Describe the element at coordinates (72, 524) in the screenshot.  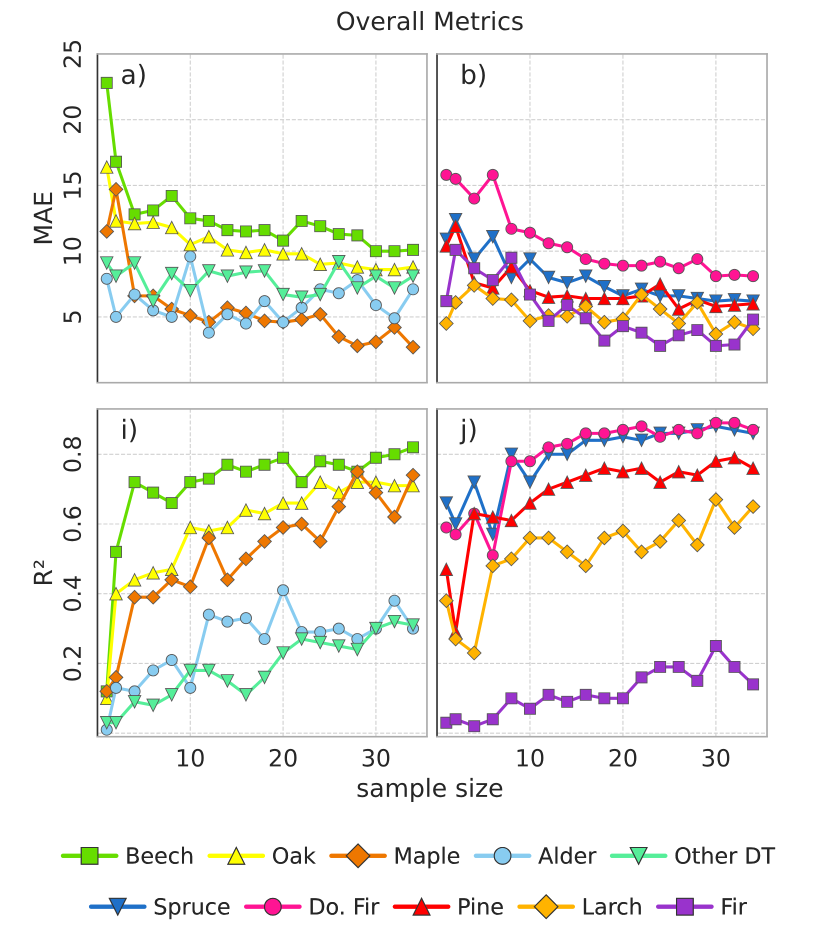
I see `y-tick-label: 0.6` at that location.